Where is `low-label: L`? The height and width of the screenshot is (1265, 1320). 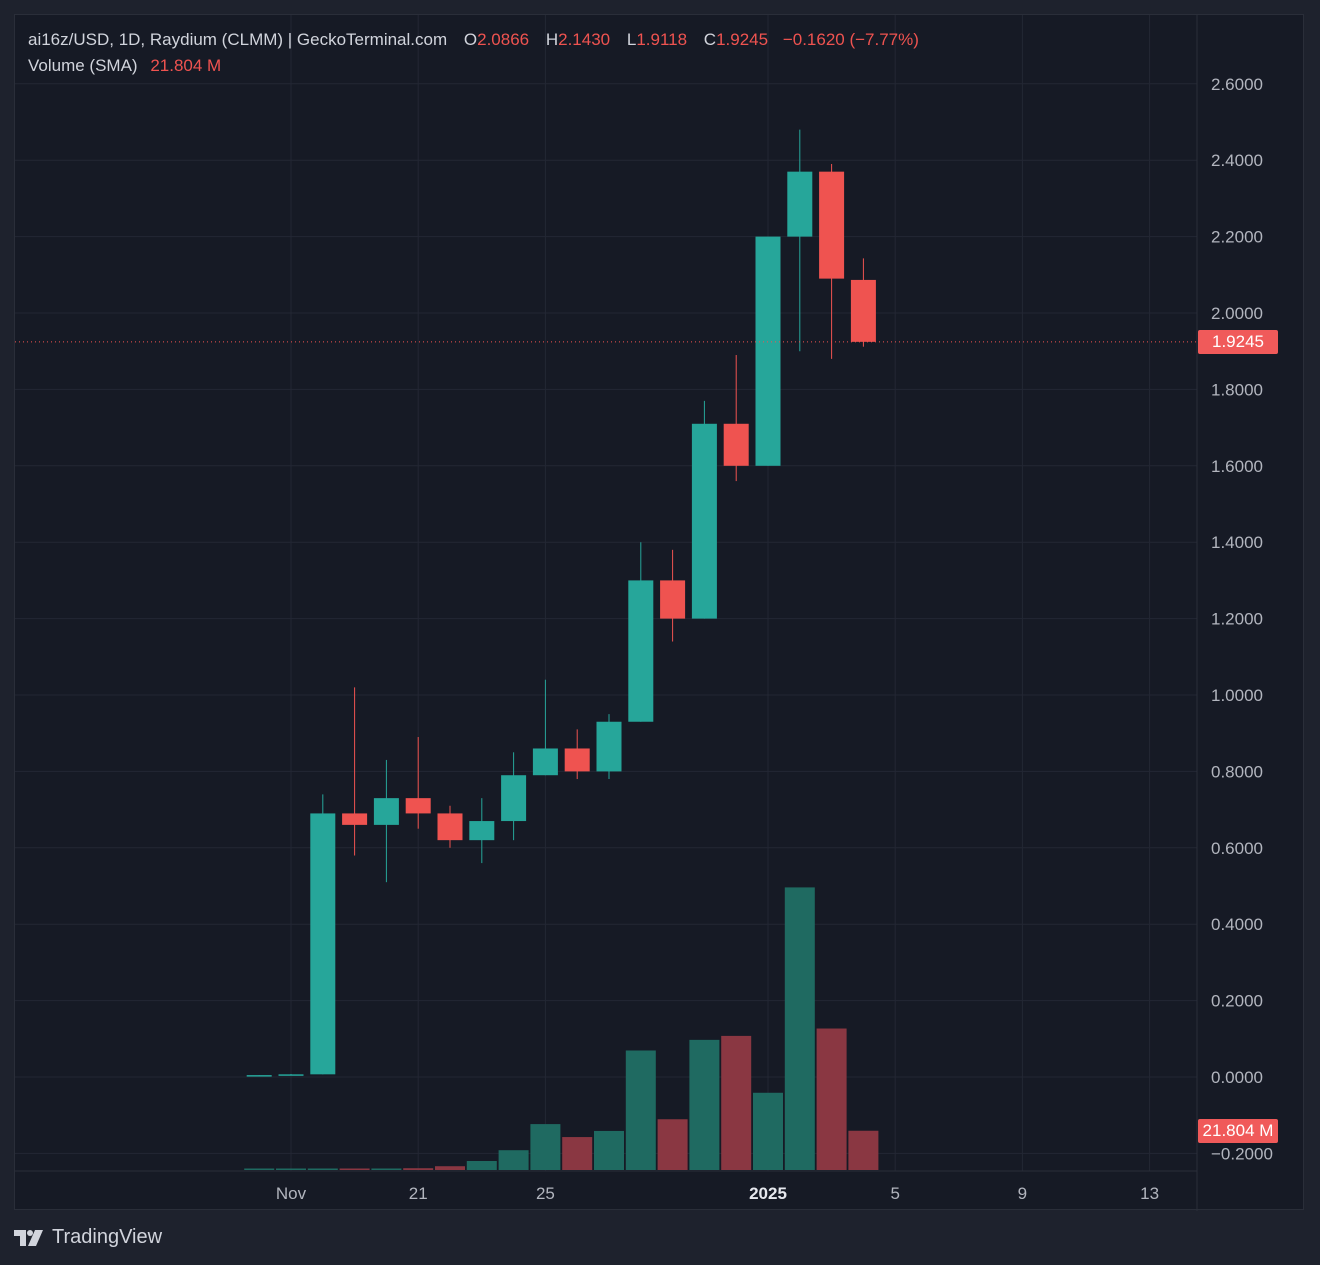 low-label: L is located at coordinates (631, 39).